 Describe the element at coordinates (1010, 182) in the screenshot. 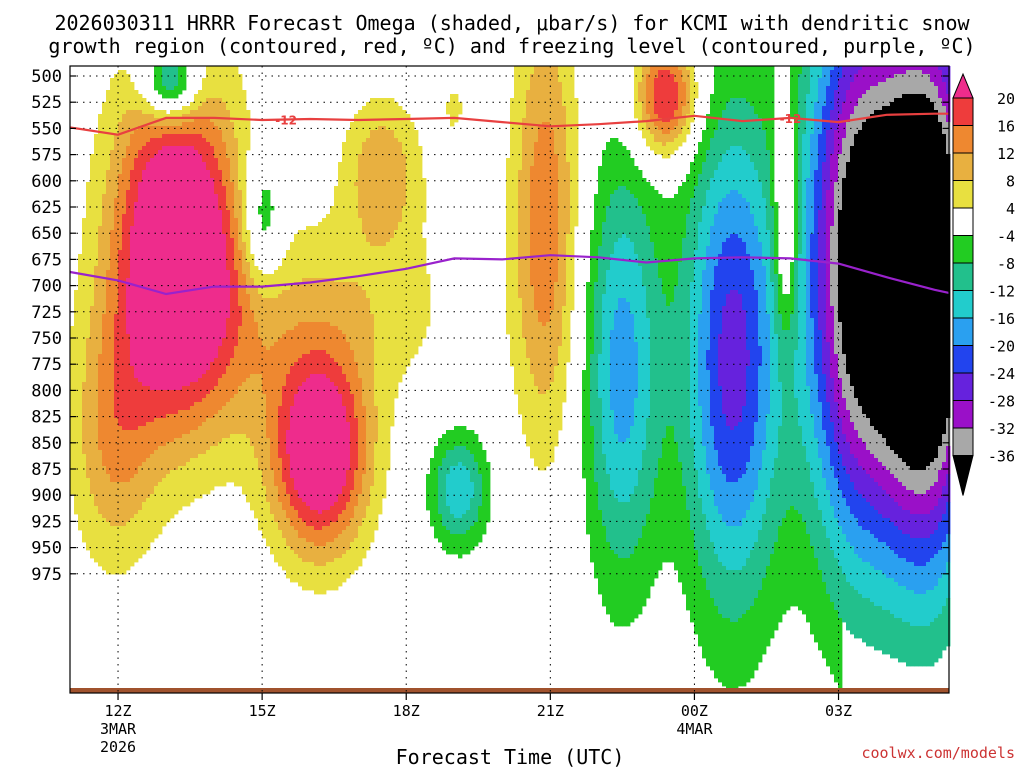

I see `colorbar-label: 8` at that location.